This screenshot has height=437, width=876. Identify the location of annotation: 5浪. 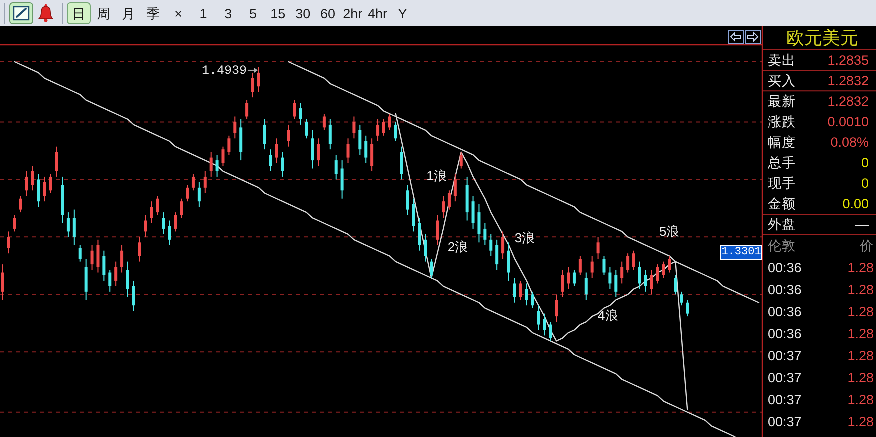
(670, 232).